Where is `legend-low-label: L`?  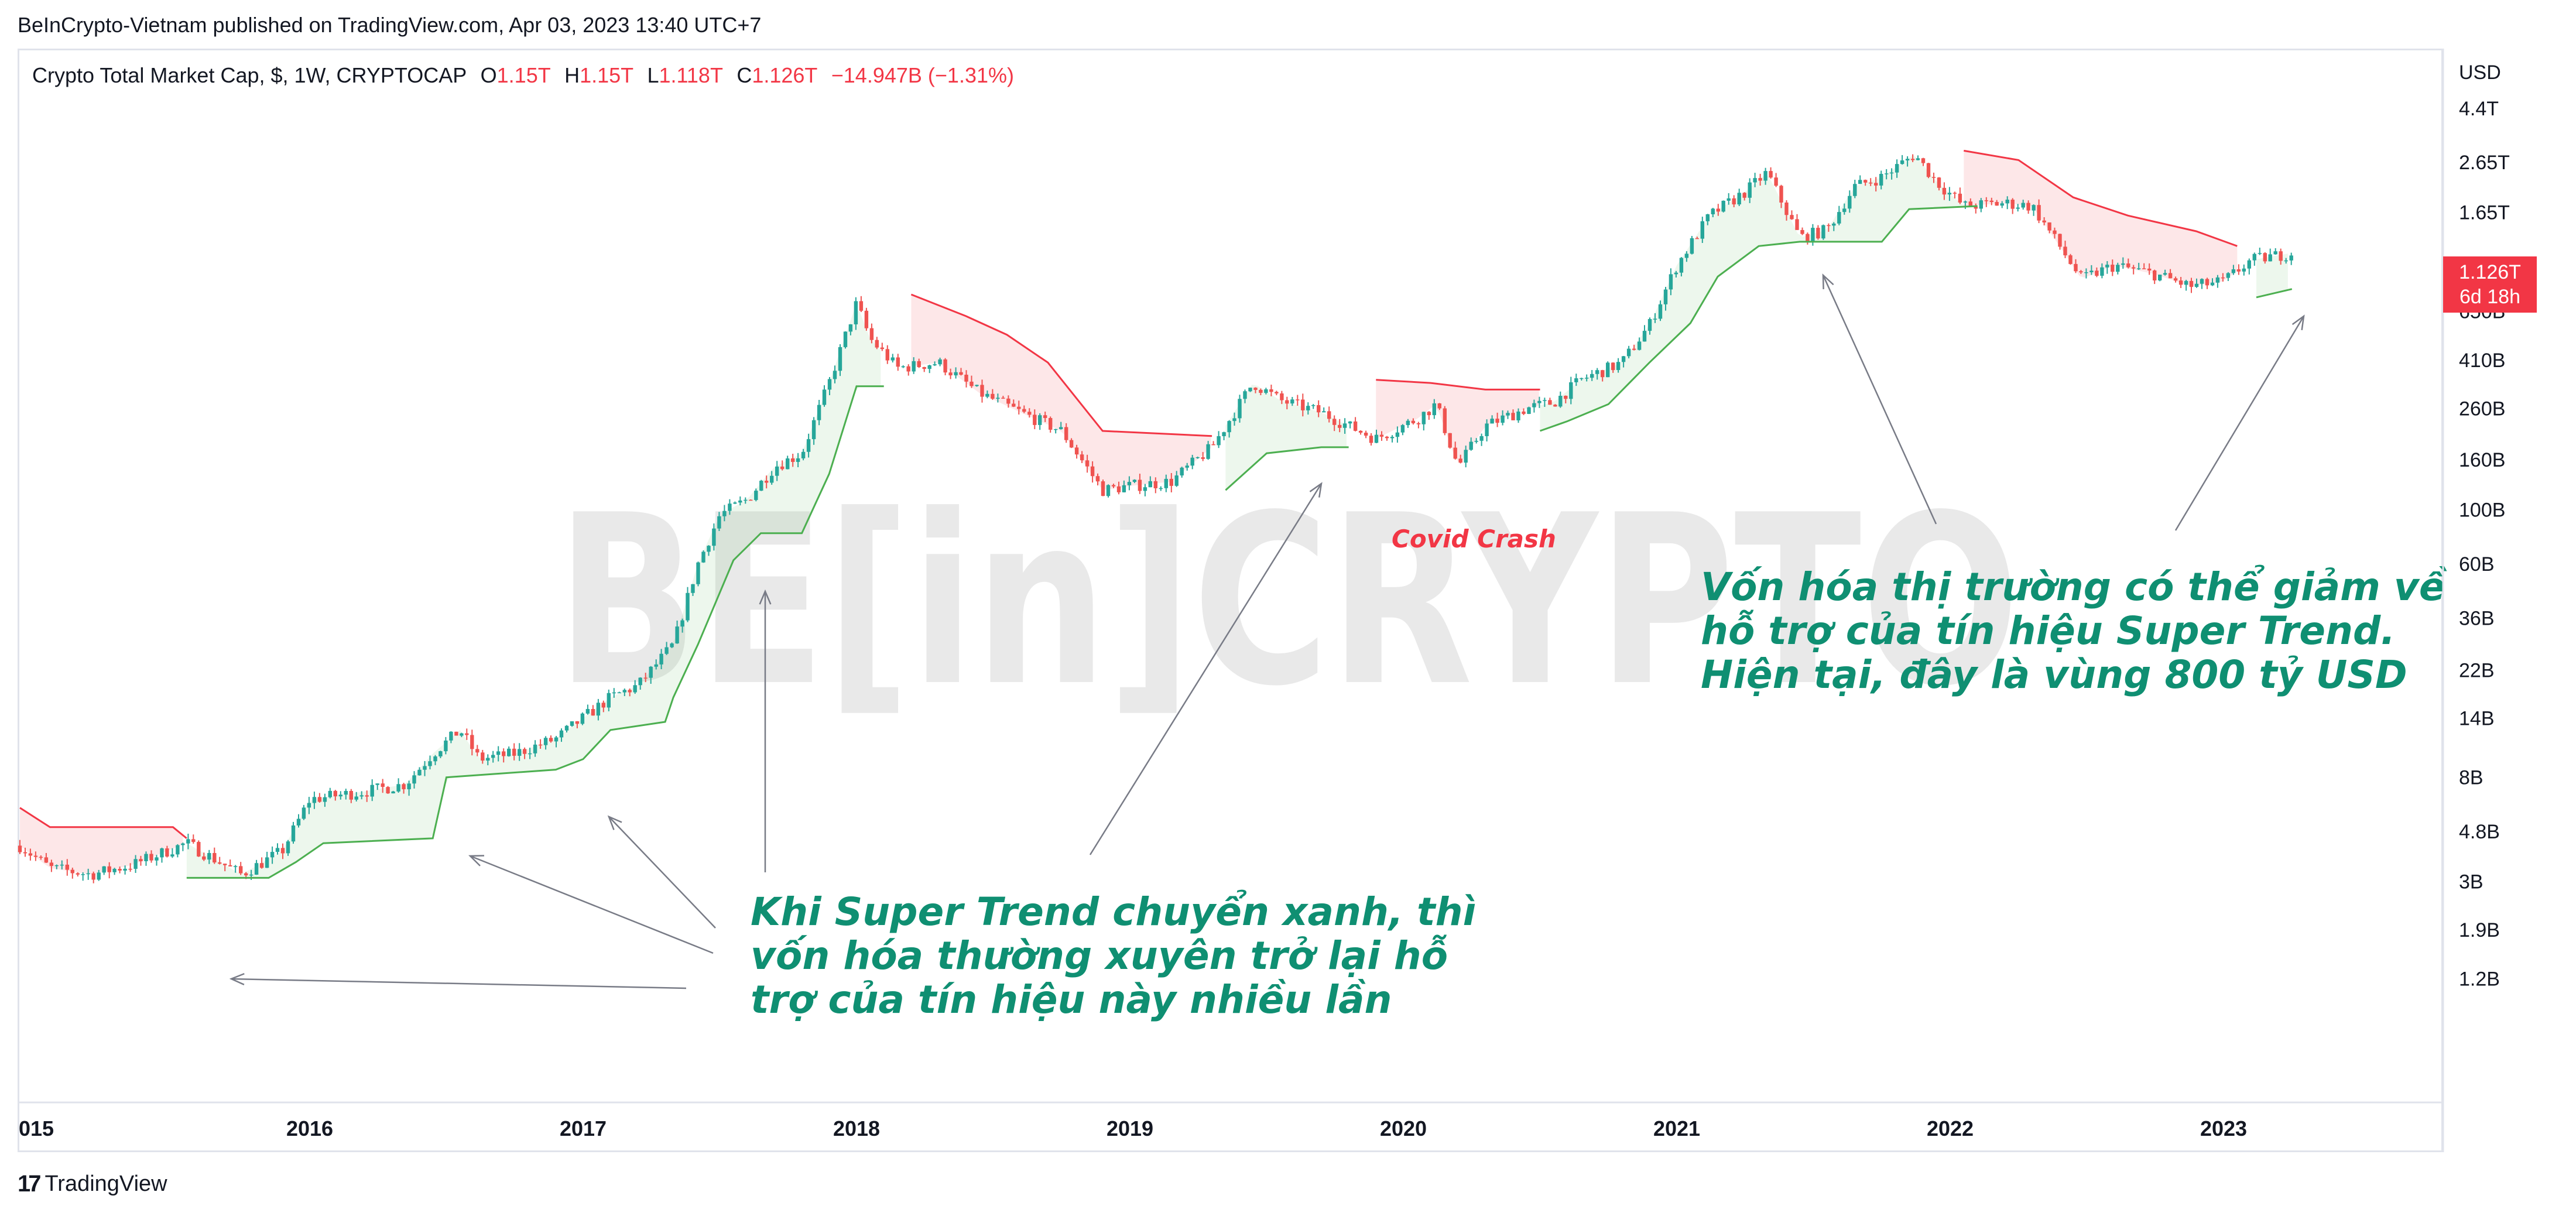
legend-low-label: L is located at coordinates (653, 75).